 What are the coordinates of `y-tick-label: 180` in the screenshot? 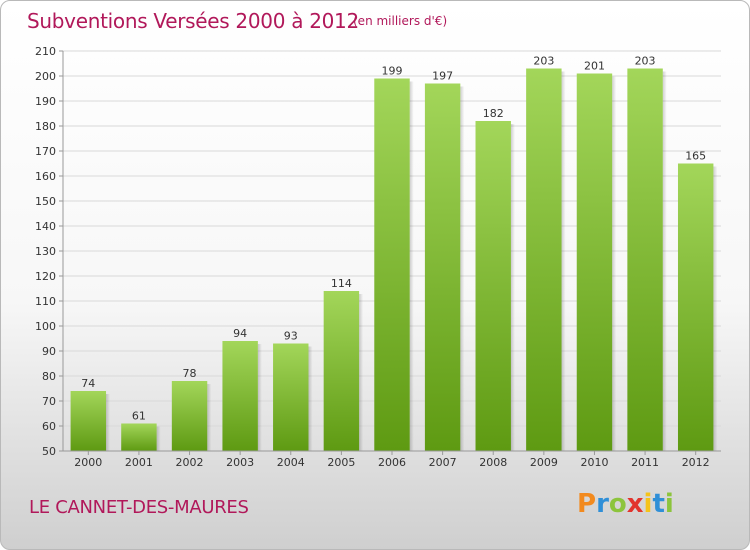 It's located at (45, 126).